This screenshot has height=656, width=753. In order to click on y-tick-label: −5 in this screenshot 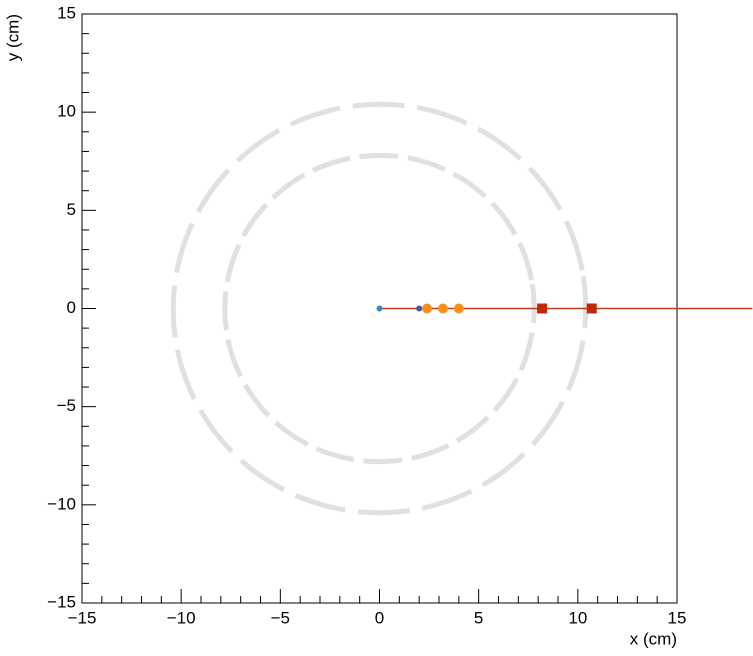, I will do `click(66, 405)`.